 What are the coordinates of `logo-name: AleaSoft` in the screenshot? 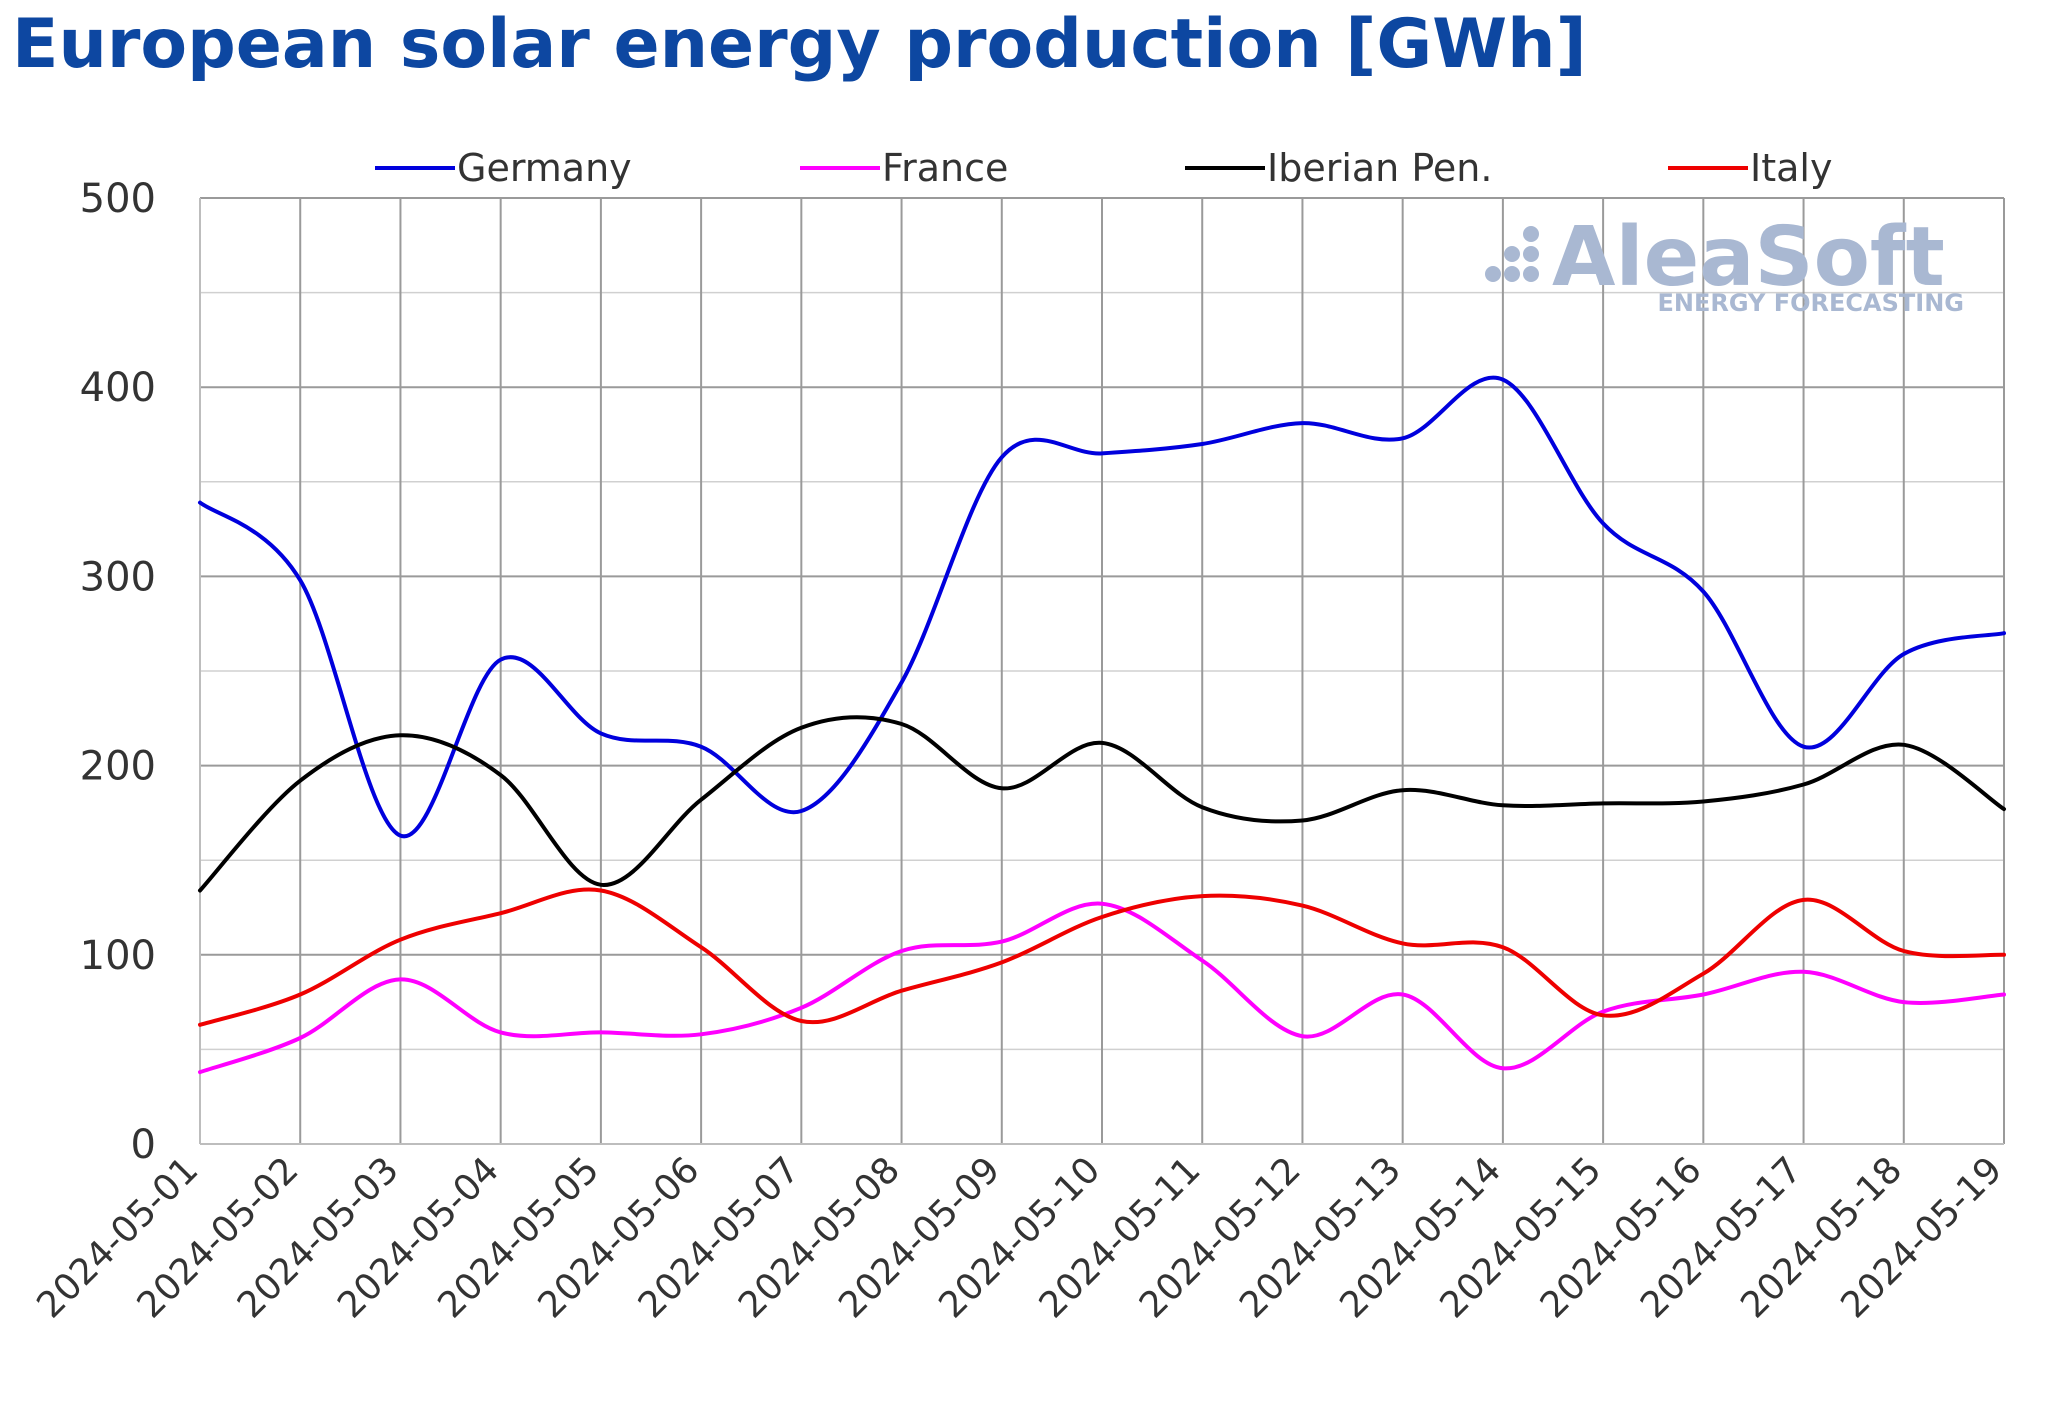 It's located at (1748, 257).